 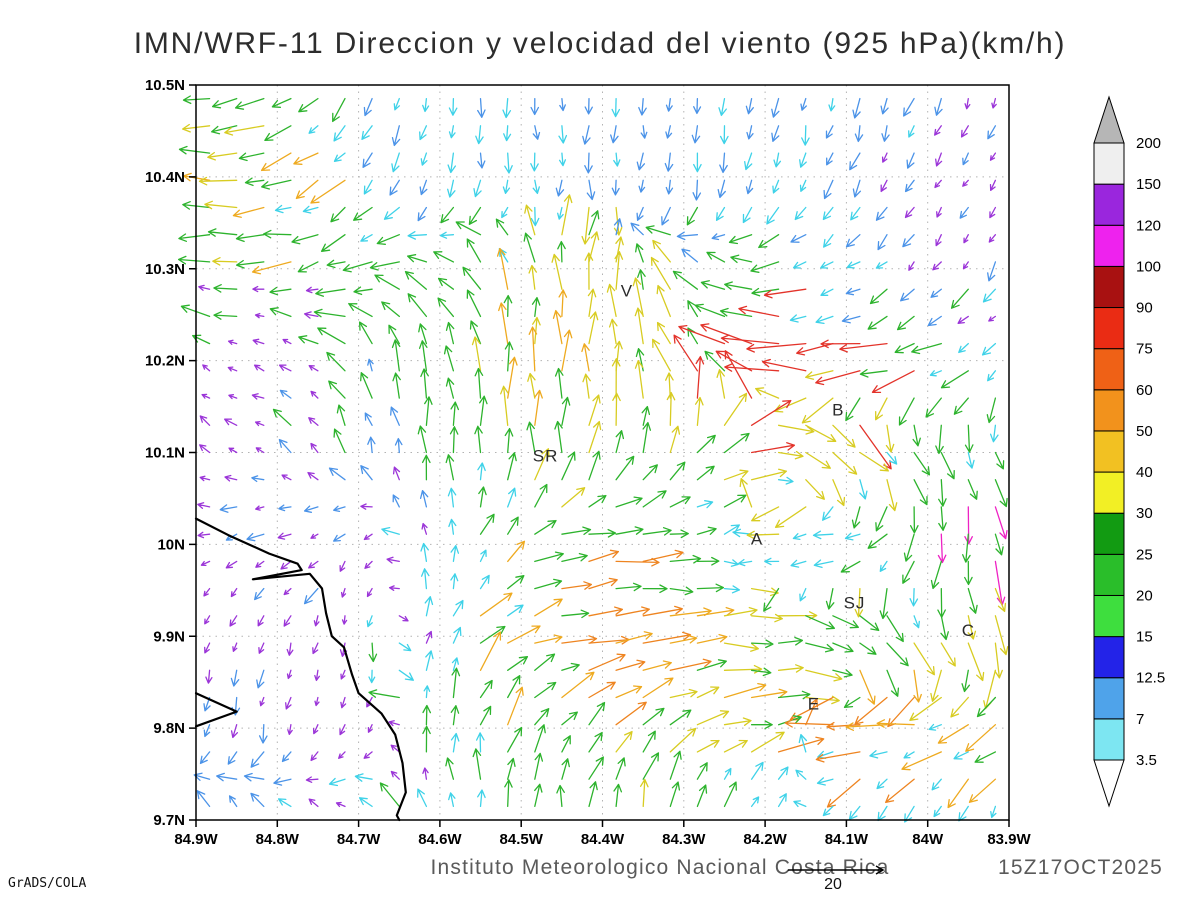 What do you see at coordinates (1148, 225) in the screenshot?
I see `colorbar-label: 120` at bounding box center [1148, 225].